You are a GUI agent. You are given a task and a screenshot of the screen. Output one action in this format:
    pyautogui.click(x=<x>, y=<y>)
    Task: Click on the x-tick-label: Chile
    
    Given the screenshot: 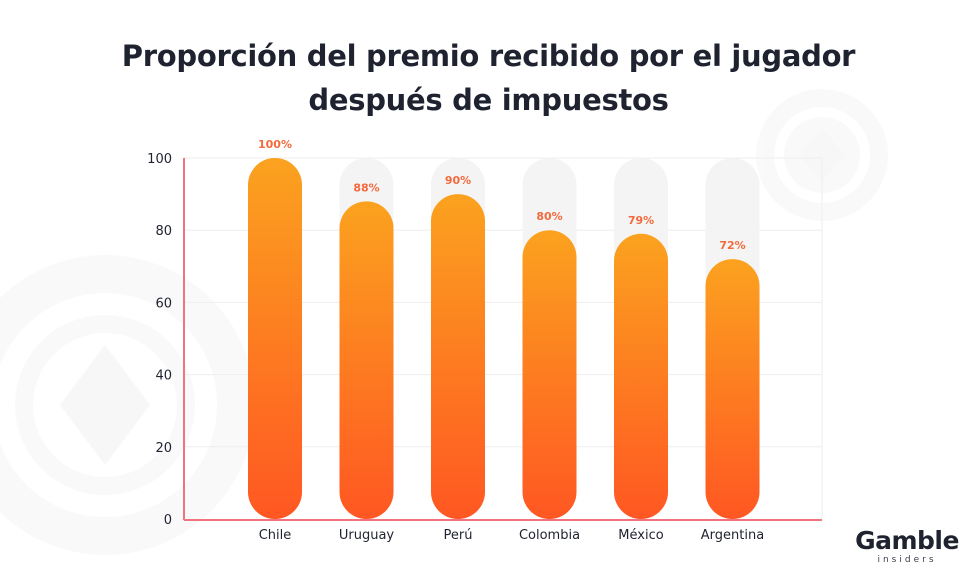 What is the action you would take?
    pyautogui.click(x=275, y=535)
    